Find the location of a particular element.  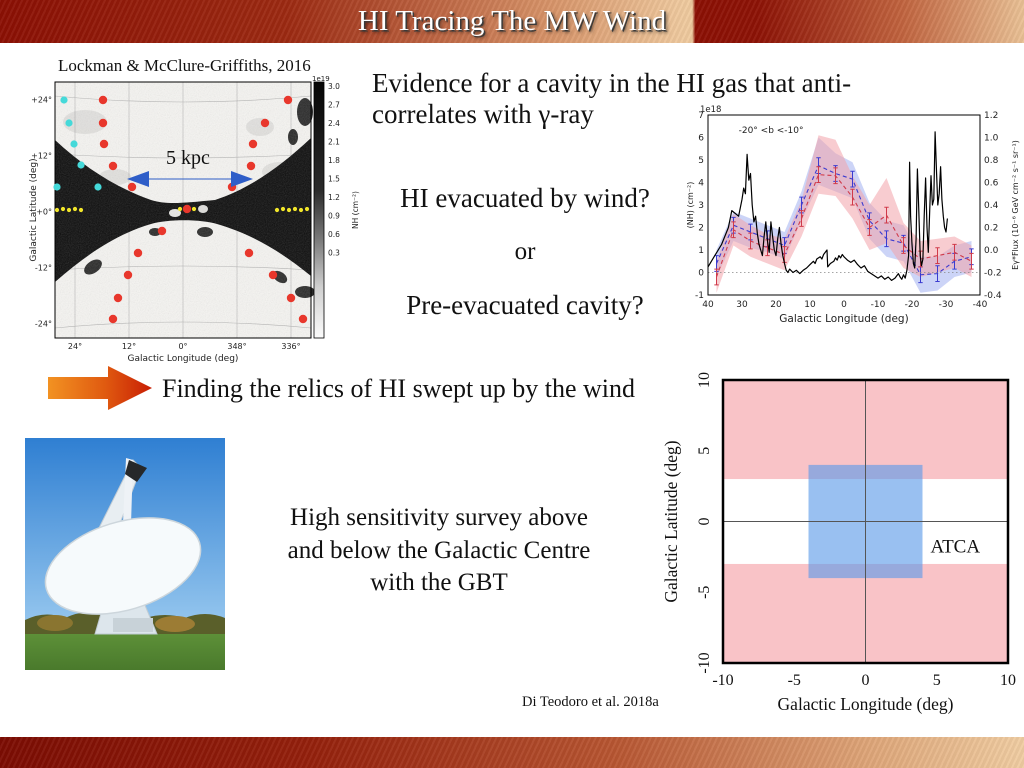

svg-text: 1.8 is located at coordinates (334, 160).